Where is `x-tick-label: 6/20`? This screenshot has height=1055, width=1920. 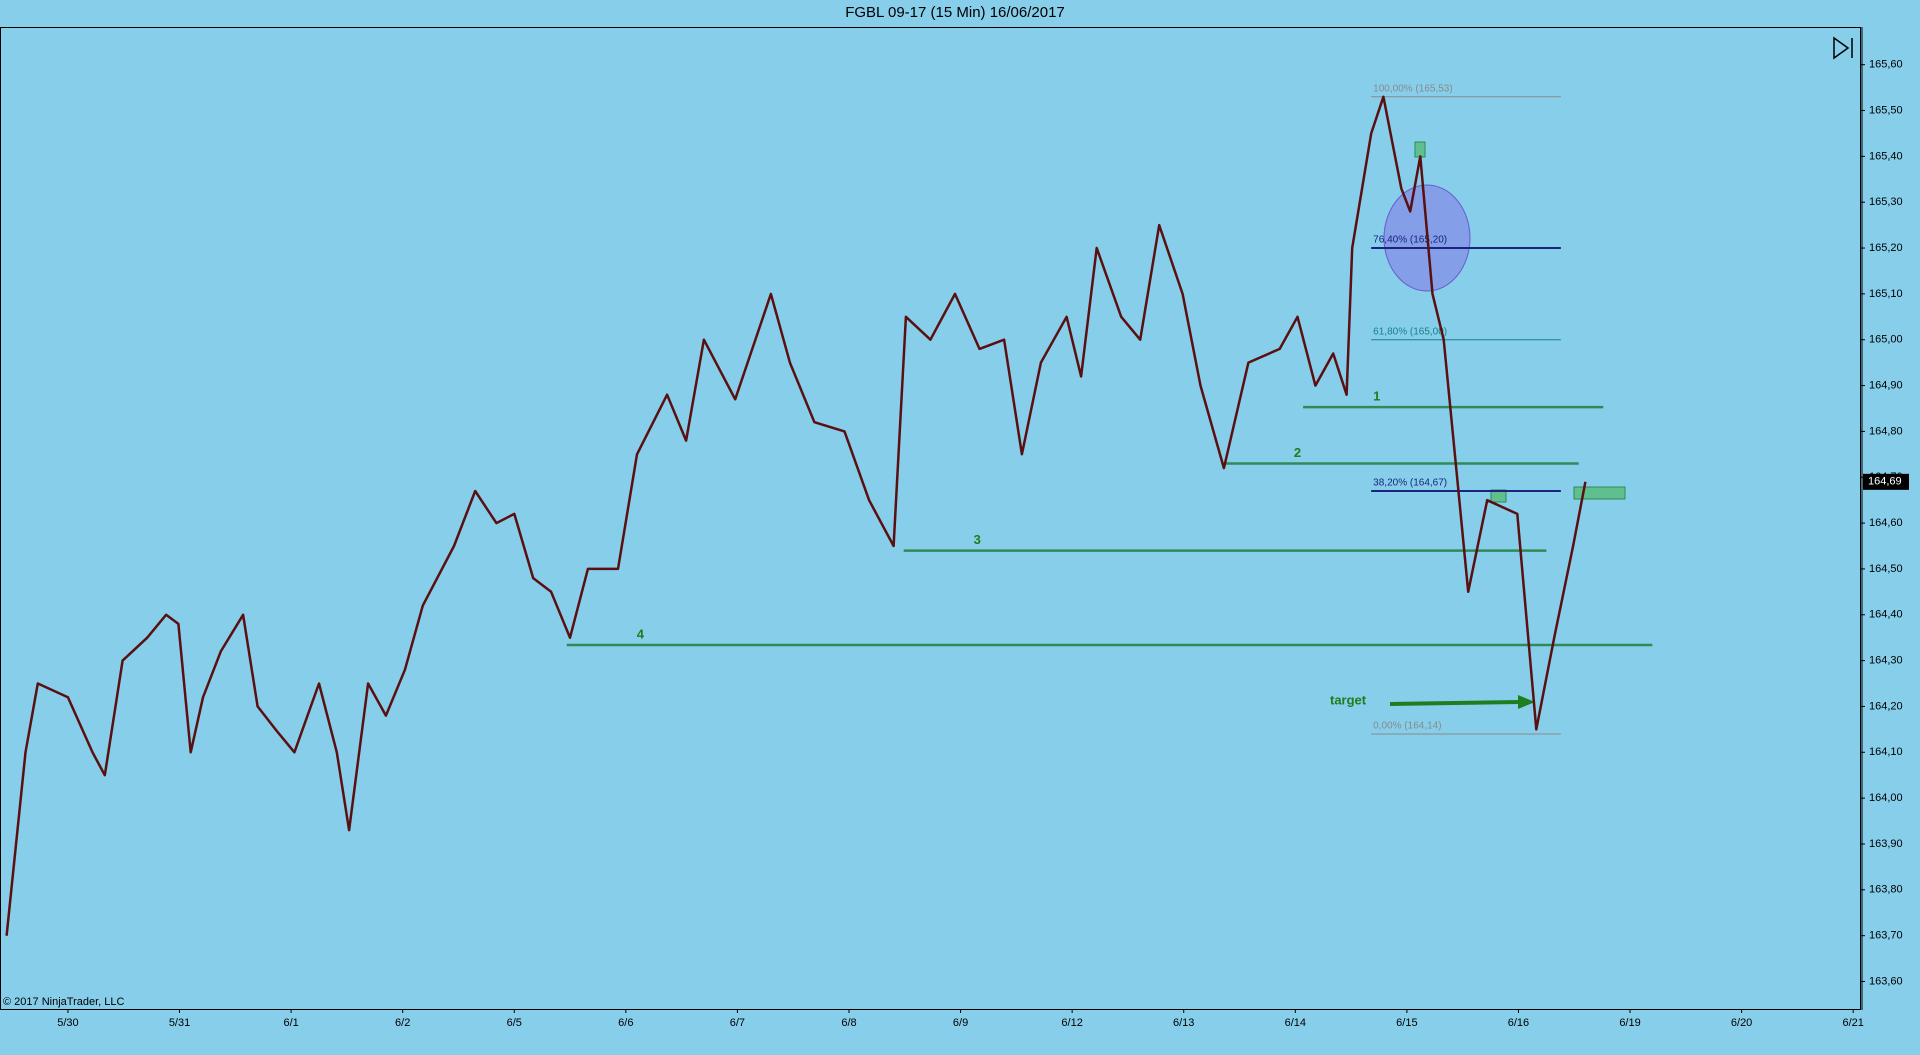
x-tick-label: 6/20 is located at coordinates (1741, 1023).